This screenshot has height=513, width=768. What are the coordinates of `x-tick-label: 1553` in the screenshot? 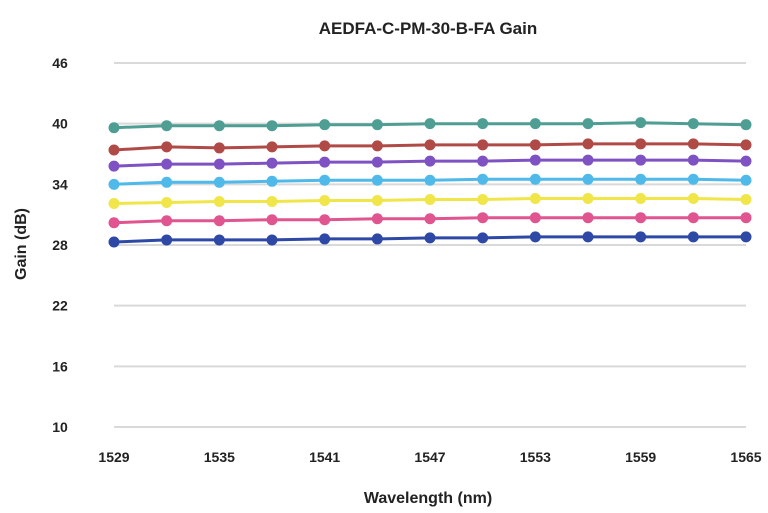 It's located at (535, 457).